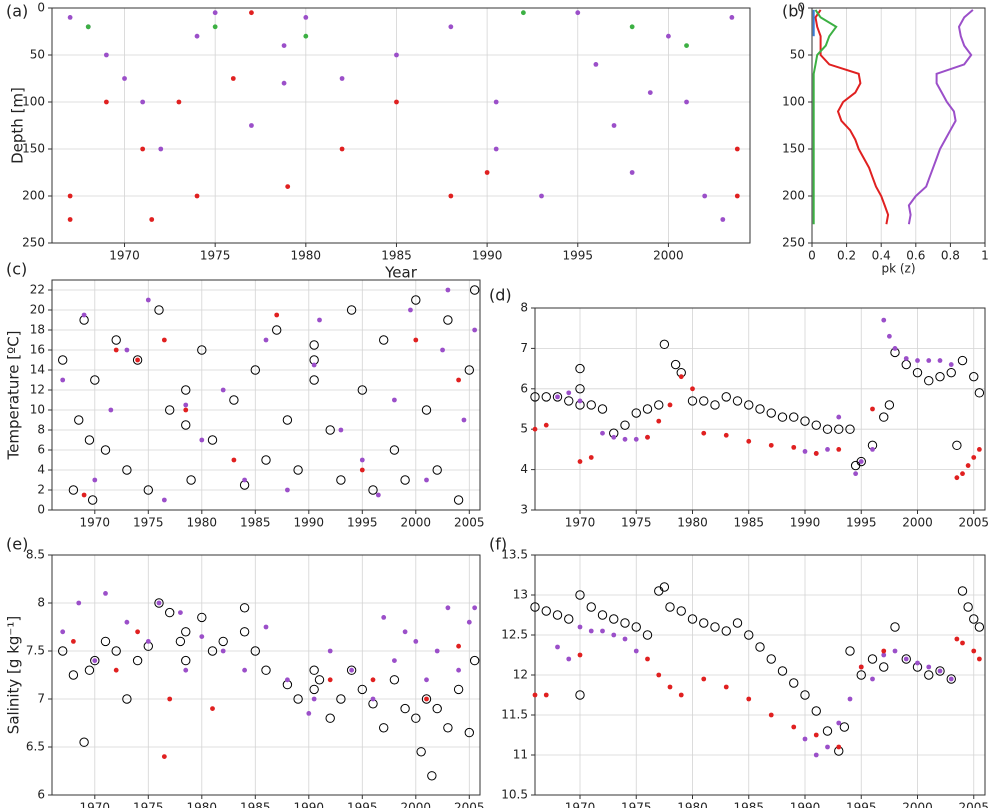  What do you see at coordinates (306, 256) in the screenshot?
I see `x-tick-label: 1980` at bounding box center [306, 256].